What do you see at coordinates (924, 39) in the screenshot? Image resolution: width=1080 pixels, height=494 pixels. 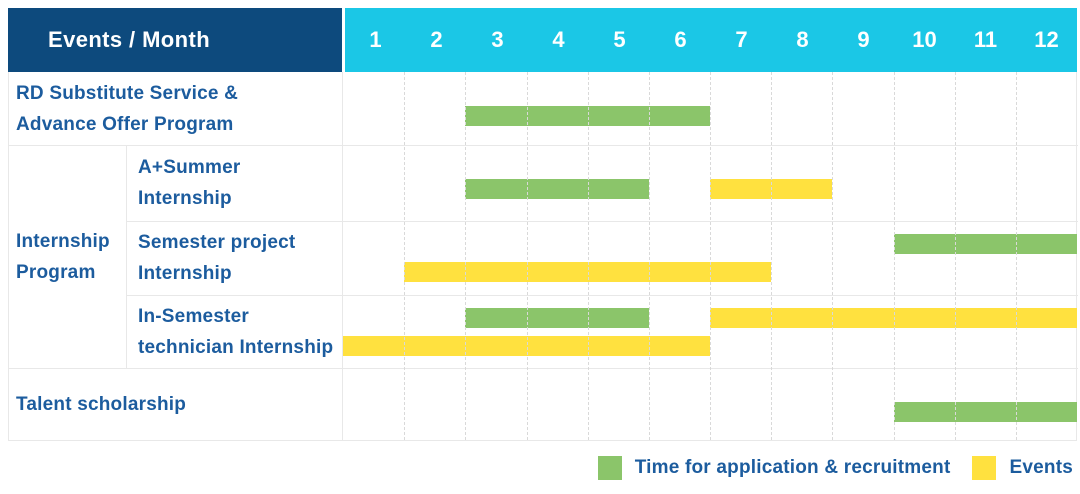 I see `month-header-cell-10: 10` at bounding box center [924, 39].